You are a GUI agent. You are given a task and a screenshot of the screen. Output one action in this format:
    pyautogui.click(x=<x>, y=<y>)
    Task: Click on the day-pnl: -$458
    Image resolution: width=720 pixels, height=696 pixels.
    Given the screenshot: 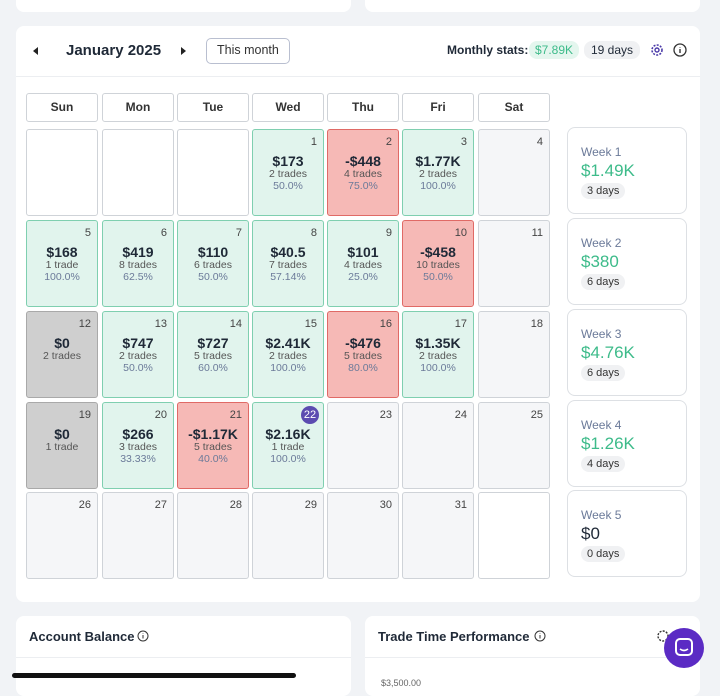 What is the action you would take?
    pyautogui.click(x=438, y=252)
    